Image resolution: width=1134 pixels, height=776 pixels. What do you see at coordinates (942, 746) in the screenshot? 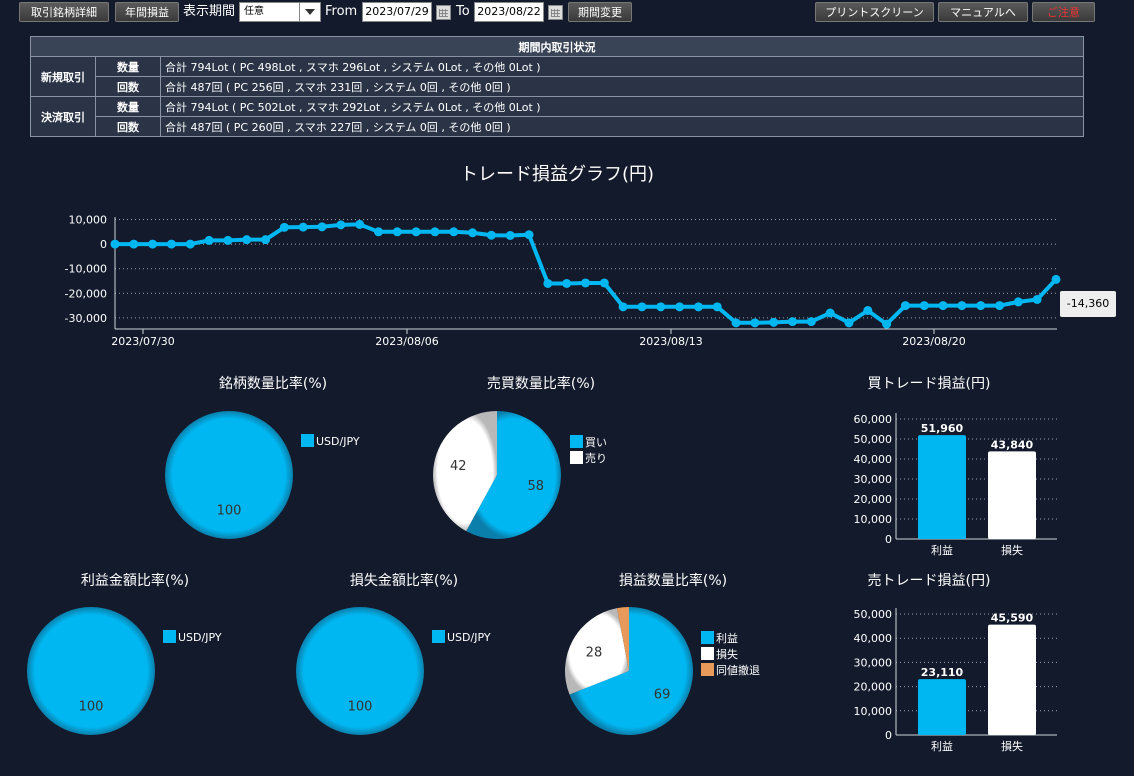
I see `bar-category-label: 利益` at bounding box center [942, 746].